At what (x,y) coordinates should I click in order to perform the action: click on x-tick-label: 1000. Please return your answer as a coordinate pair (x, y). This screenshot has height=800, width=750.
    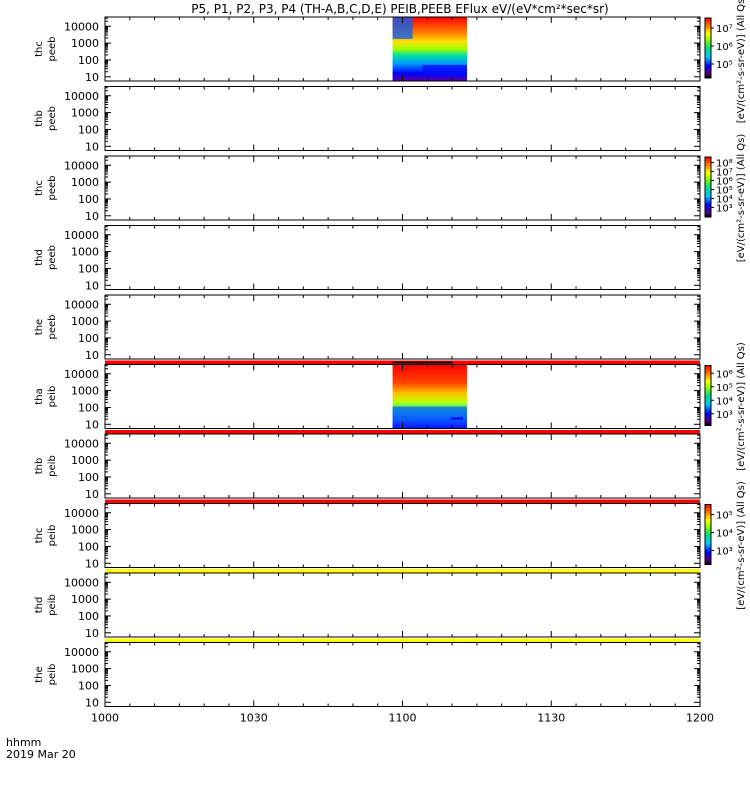
    Looking at the image, I should click on (105, 718).